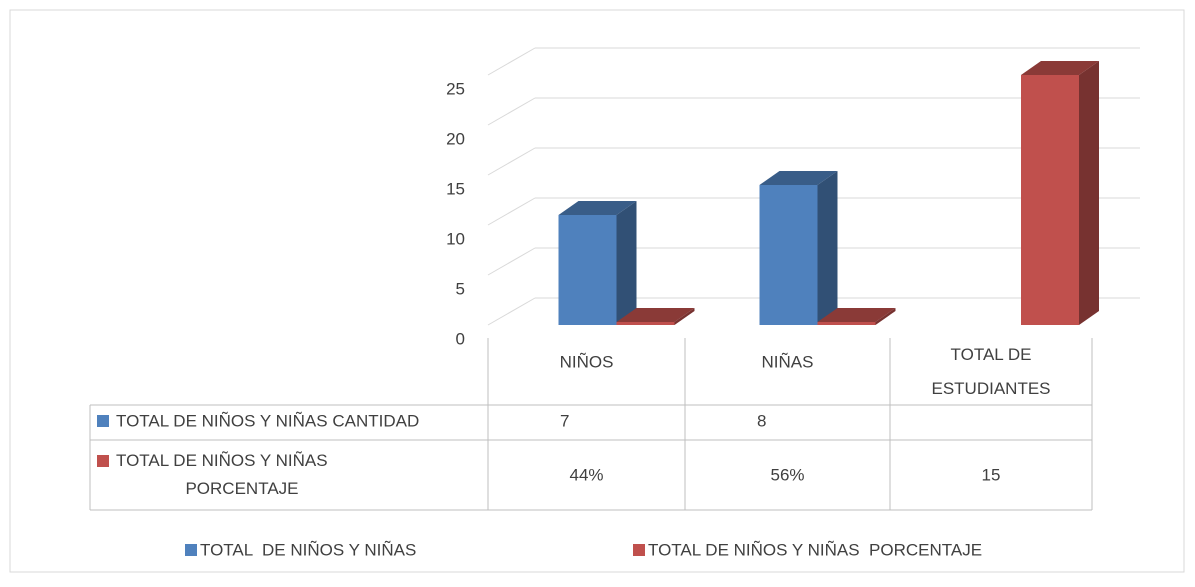  I want to click on x-tick-label: NIÑAS, so click(788, 361).